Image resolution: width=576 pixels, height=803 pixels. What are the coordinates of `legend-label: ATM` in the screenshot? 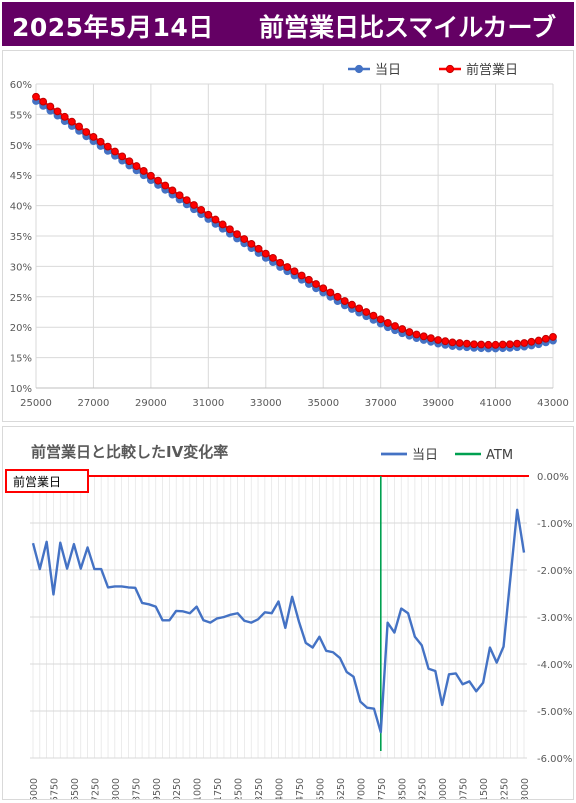 It's located at (499, 455).